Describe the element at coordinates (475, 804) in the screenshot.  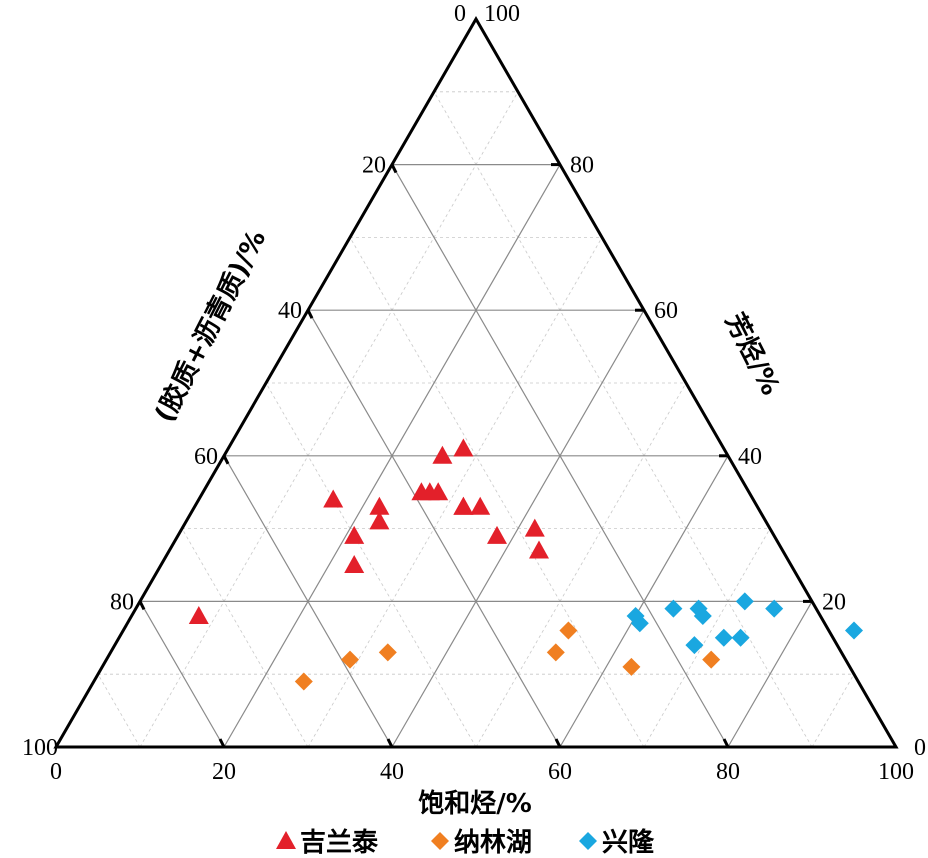
I see `axis-label-bottom: 饱和烃/%` at that location.